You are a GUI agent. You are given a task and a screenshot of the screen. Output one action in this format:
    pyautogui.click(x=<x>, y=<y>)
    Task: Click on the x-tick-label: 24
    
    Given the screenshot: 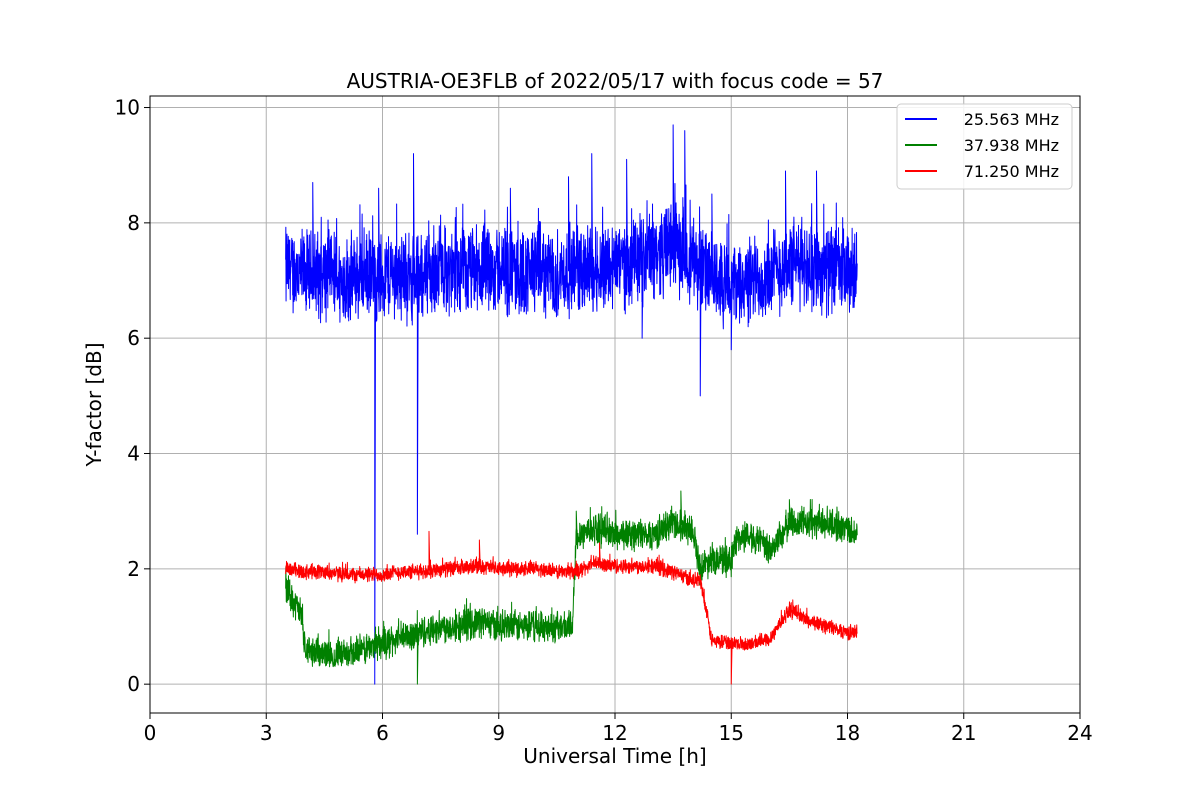 What is the action you would take?
    pyautogui.click(x=1079, y=733)
    